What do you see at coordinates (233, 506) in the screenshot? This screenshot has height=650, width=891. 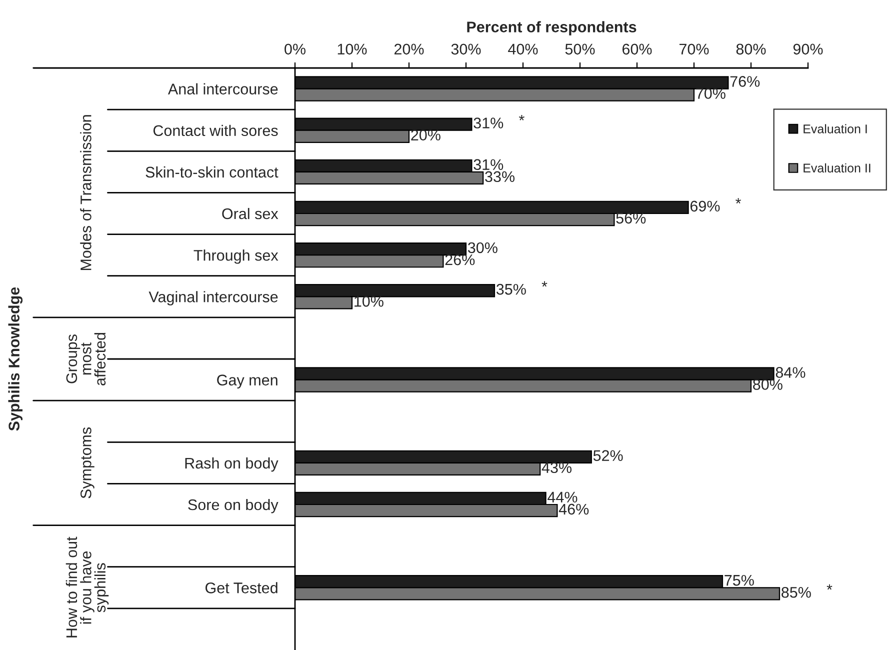 I see `y-tick-label: Sore on body` at bounding box center [233, 506].